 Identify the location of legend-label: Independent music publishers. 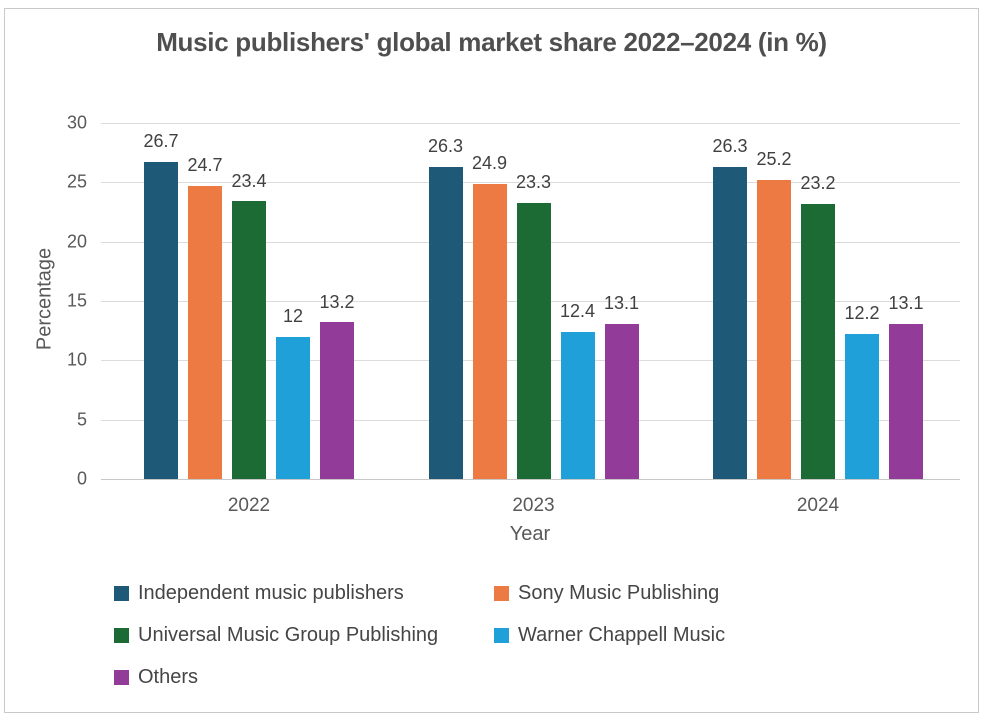
(271, 592).